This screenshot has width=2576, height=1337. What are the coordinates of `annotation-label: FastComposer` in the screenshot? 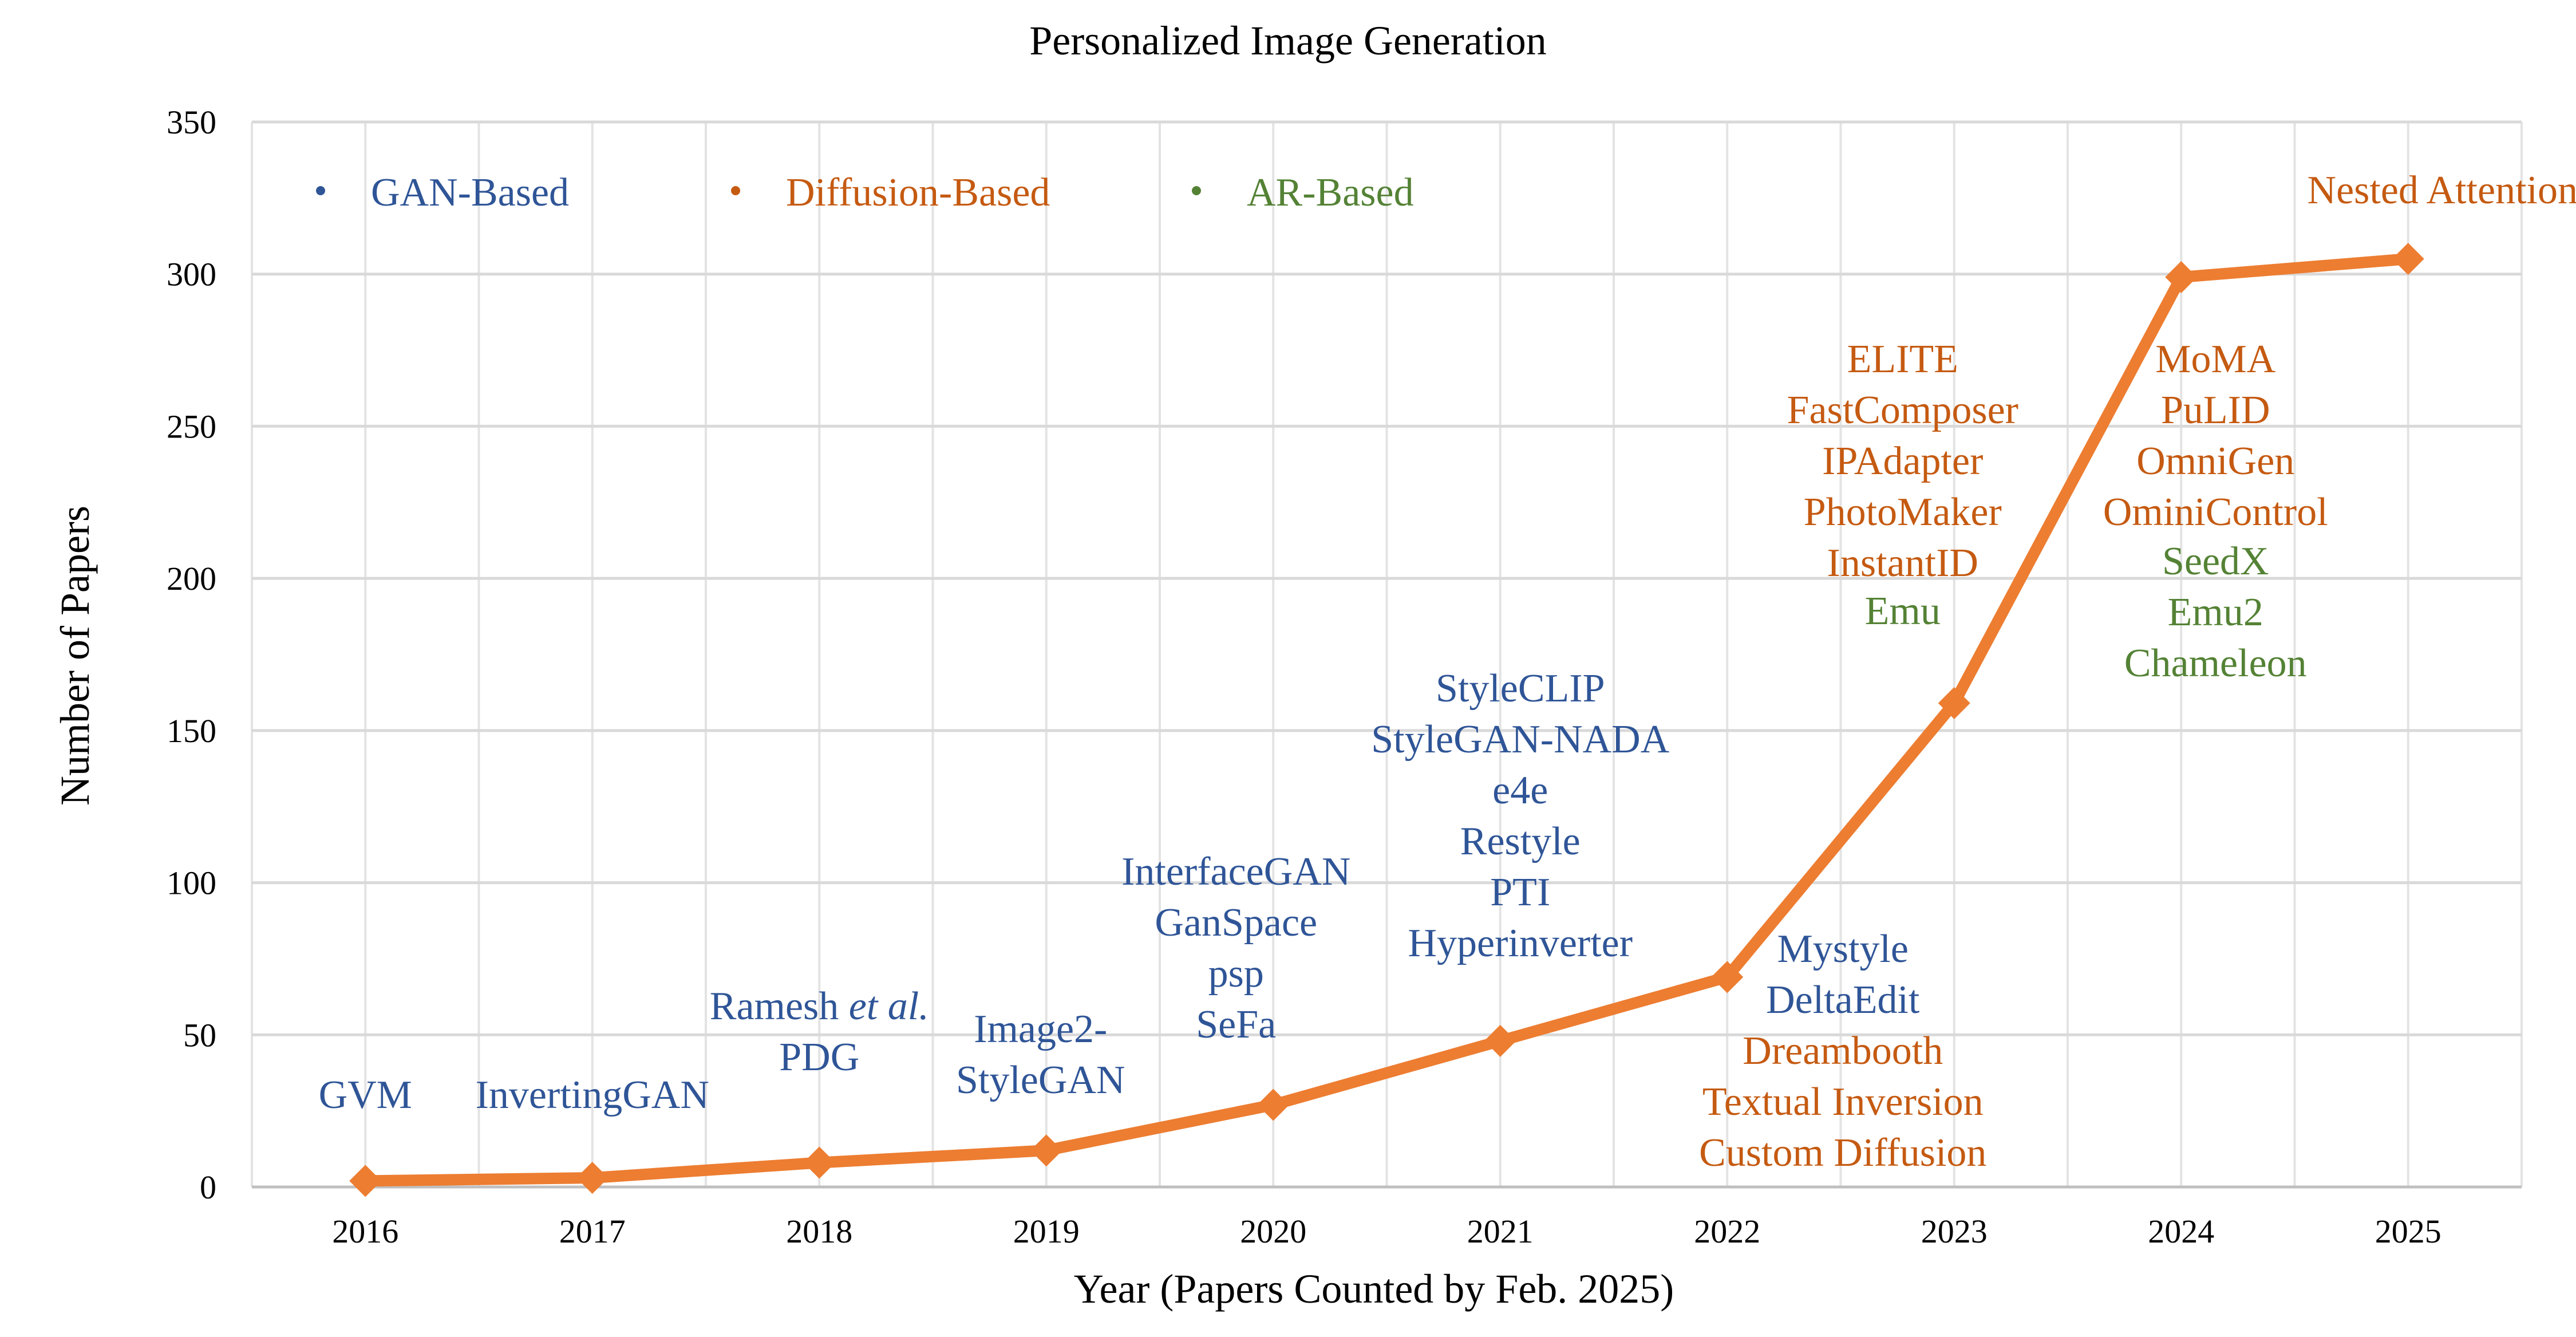 It's located at (1902, 410).